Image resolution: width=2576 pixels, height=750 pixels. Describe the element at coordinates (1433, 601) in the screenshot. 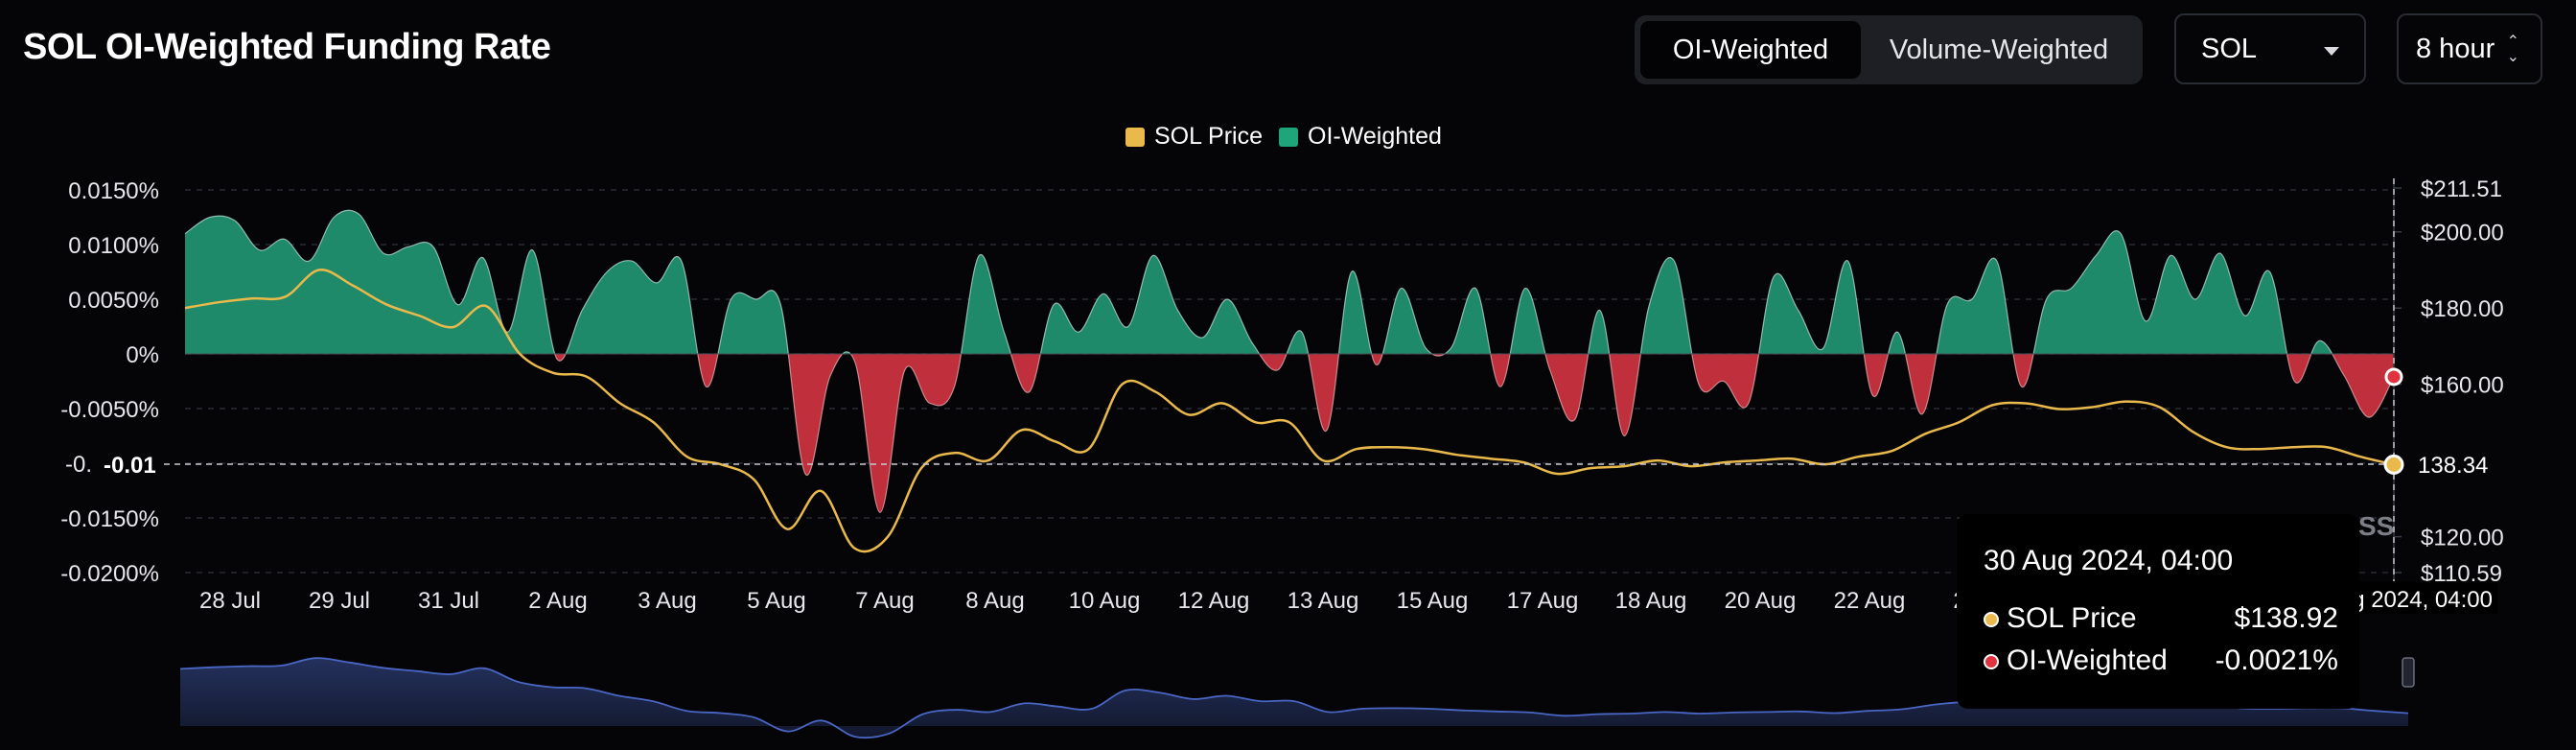

I see `x-tick-label: 15 Aug` at that location.